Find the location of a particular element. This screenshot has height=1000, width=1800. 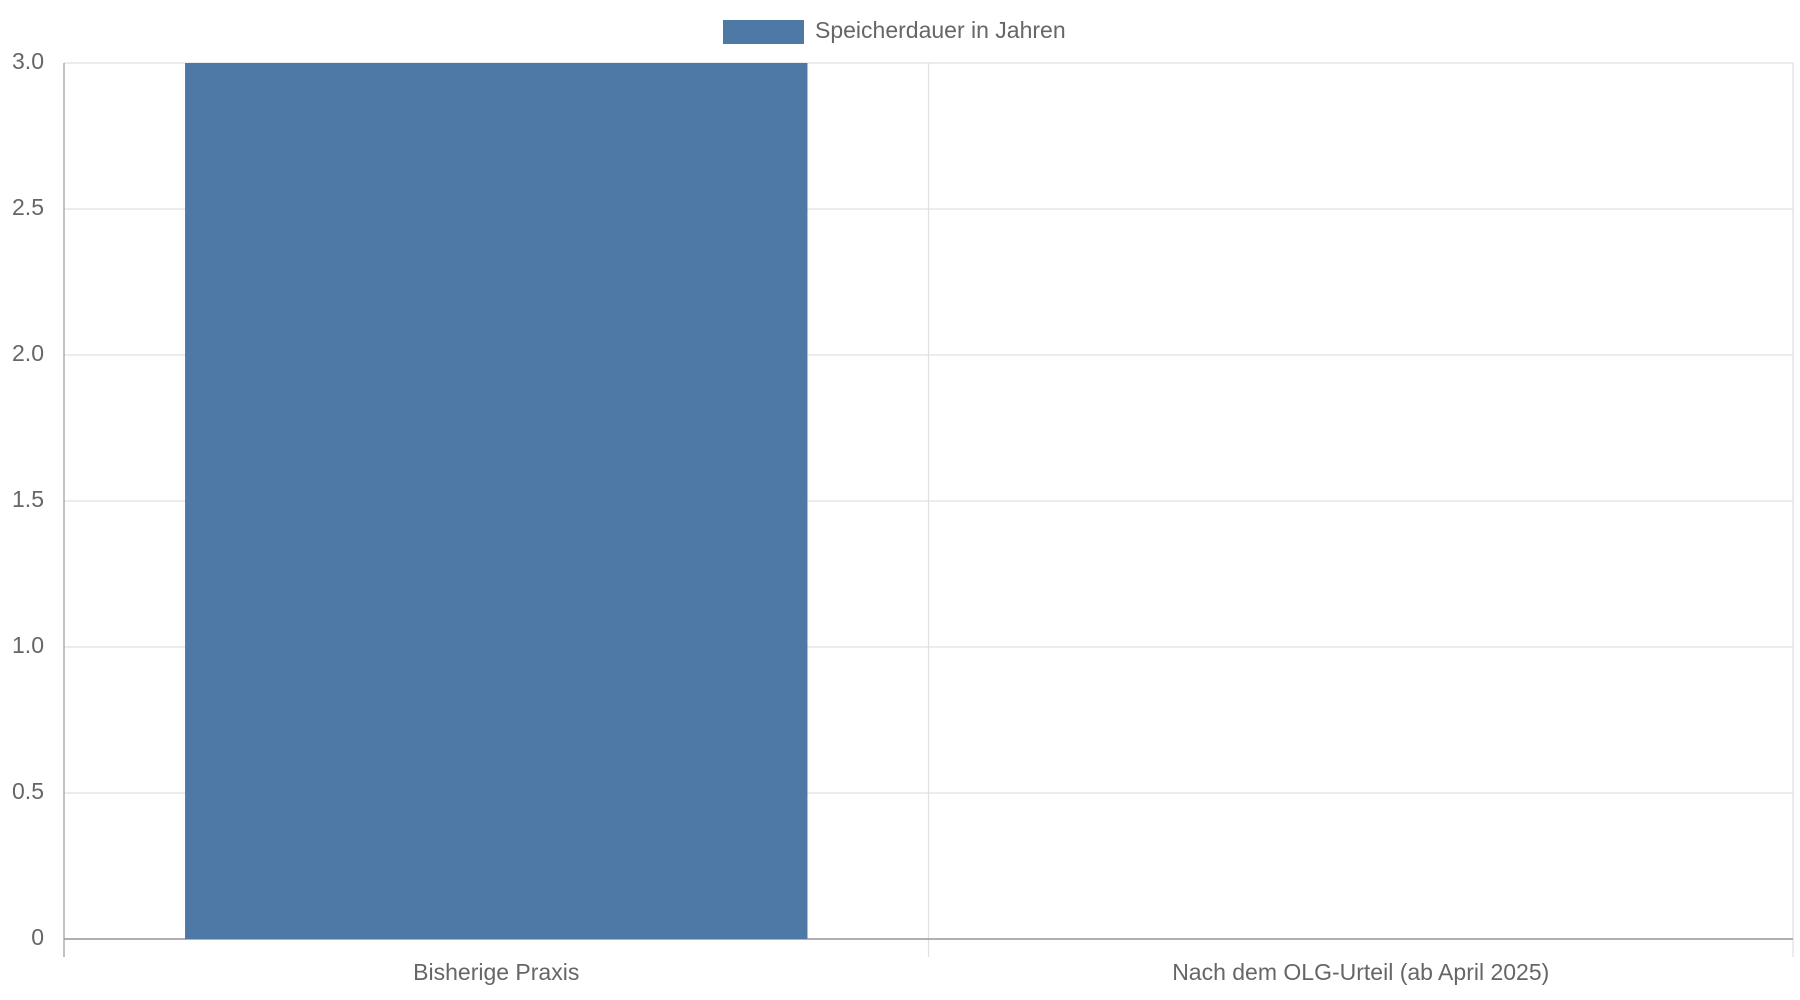

legend-swatch is located at coordinates (763, 32).